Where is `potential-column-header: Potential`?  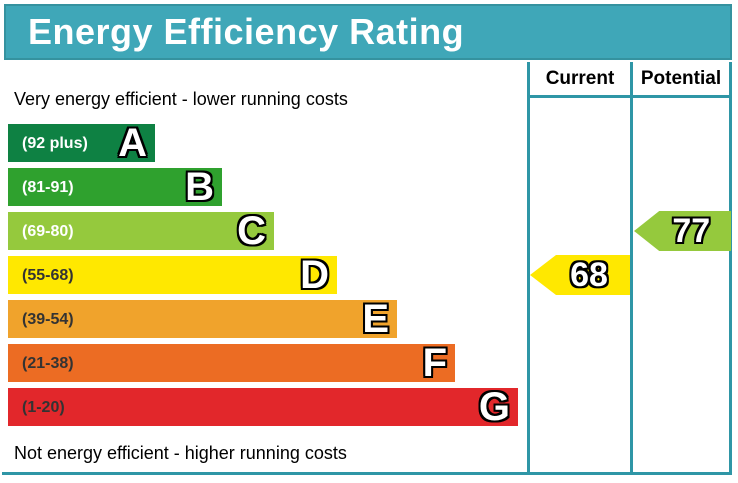
potential-column-header: Potential is located at coordinates (681, 78).